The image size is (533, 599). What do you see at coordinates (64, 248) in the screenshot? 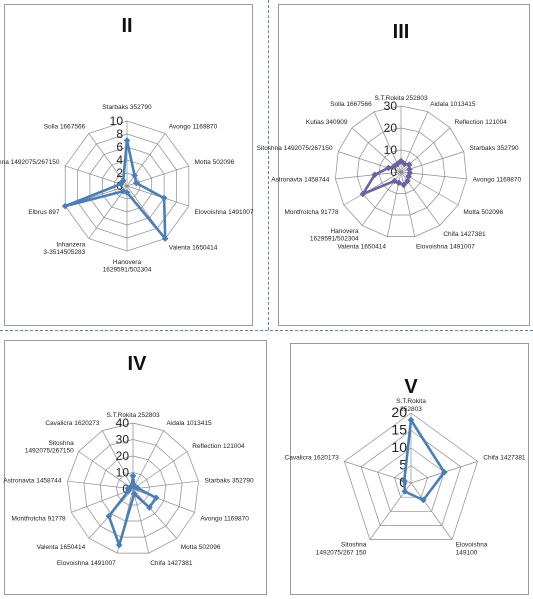
I see `category-label-inhanzera-3-3514505283: Inhanzera 3-3514505283` at bounding box center [64, 248].